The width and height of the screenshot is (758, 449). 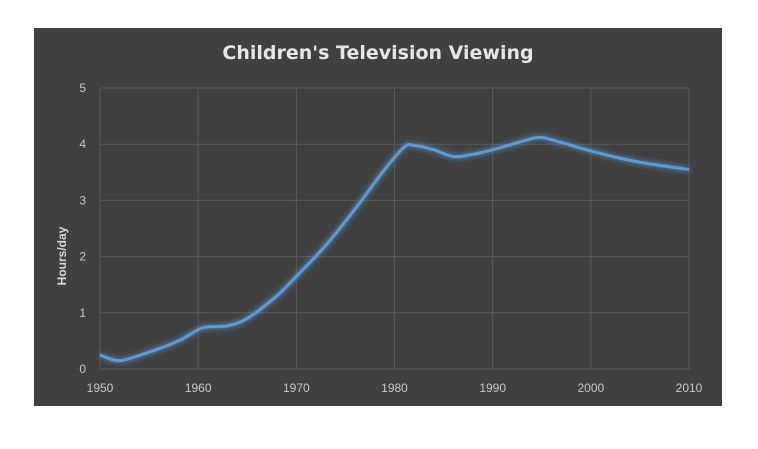 What do you see at coordinates (590, 388) in the screenshot?
I see `x-tick-label: 2000` at bounding box center [590, 388].